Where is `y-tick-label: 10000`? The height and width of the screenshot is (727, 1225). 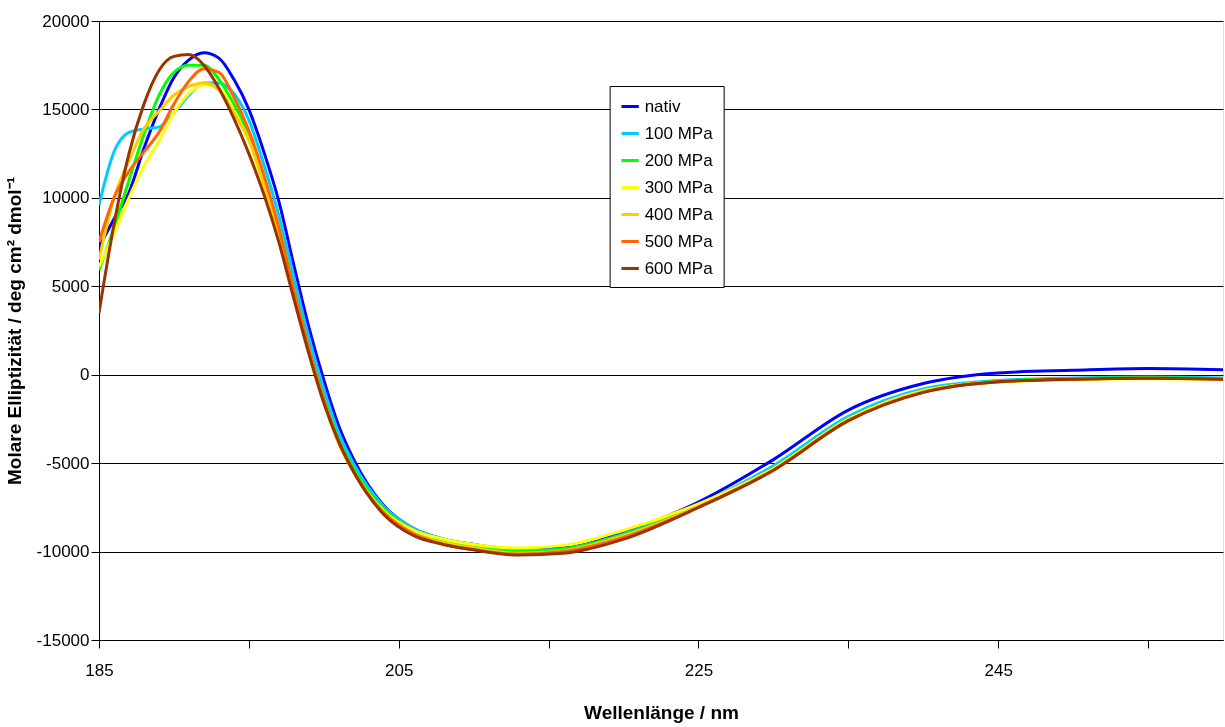
y-tick-label: 10000 is located at coordinates (66, 198).